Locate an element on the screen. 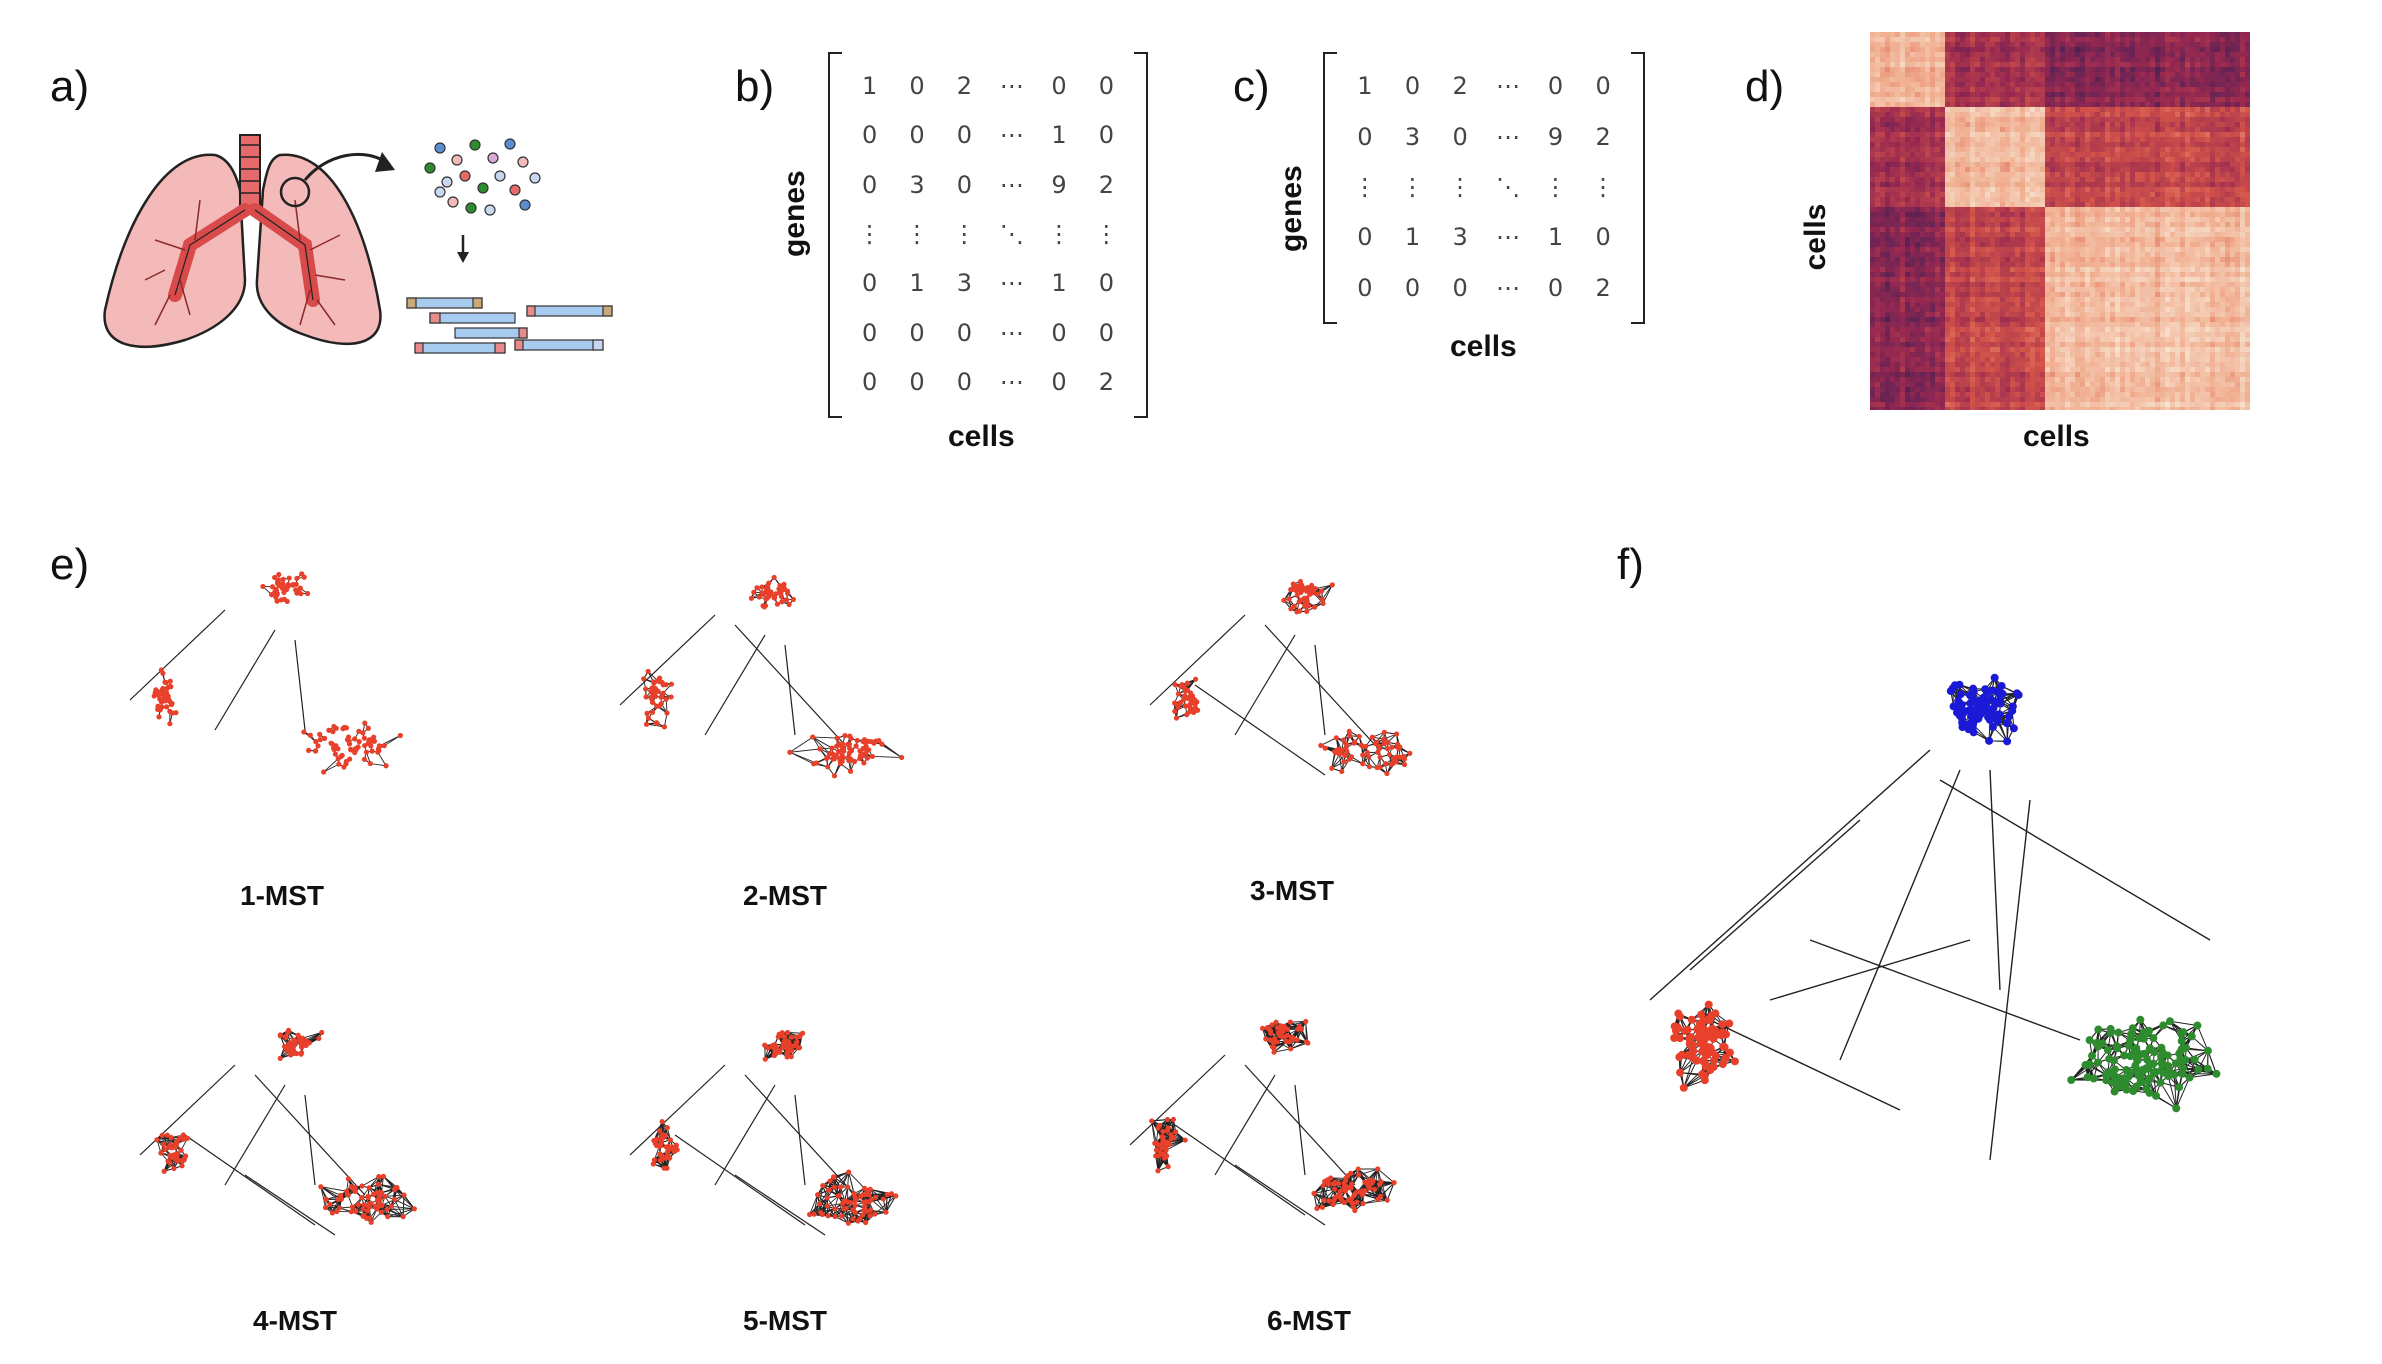  matrix-cell: ⋮ is located at coordinates (869, 234).